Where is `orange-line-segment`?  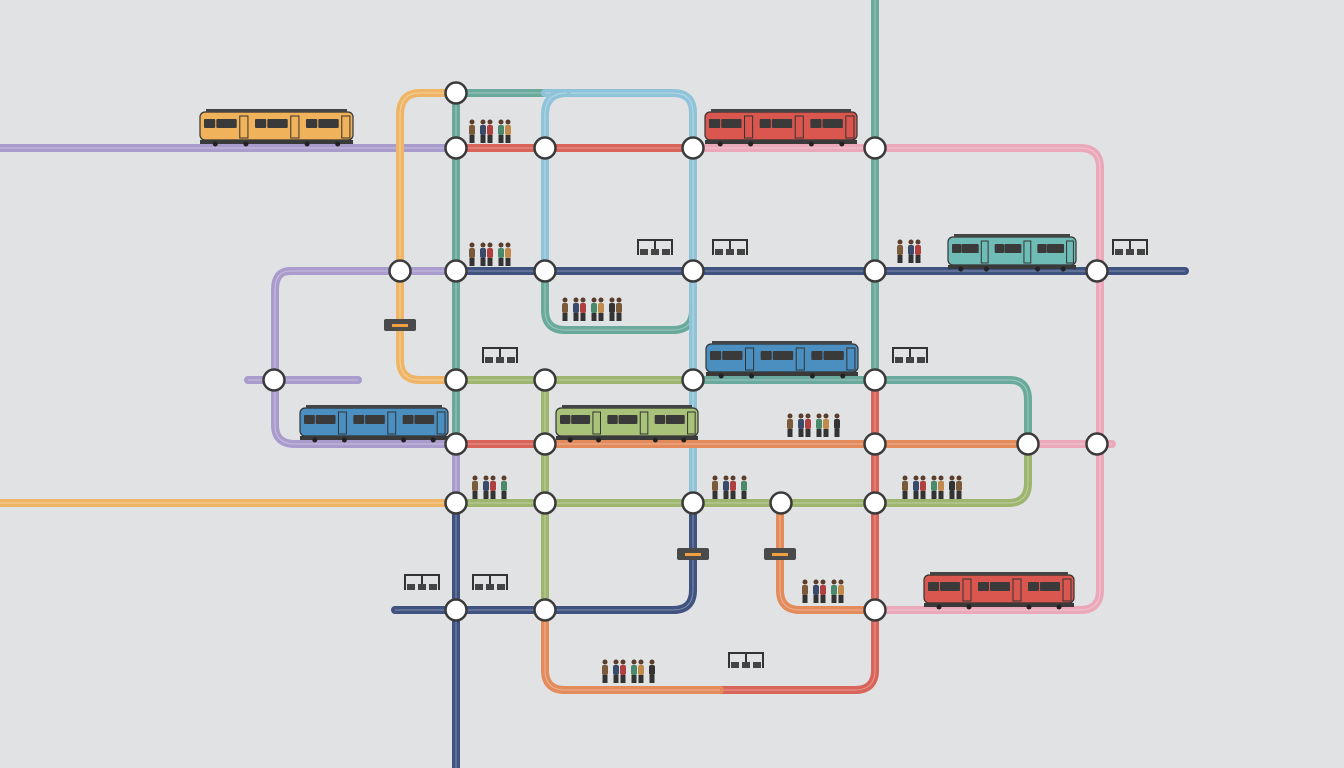 orange-line-segment is located at coordinates (428, 236).